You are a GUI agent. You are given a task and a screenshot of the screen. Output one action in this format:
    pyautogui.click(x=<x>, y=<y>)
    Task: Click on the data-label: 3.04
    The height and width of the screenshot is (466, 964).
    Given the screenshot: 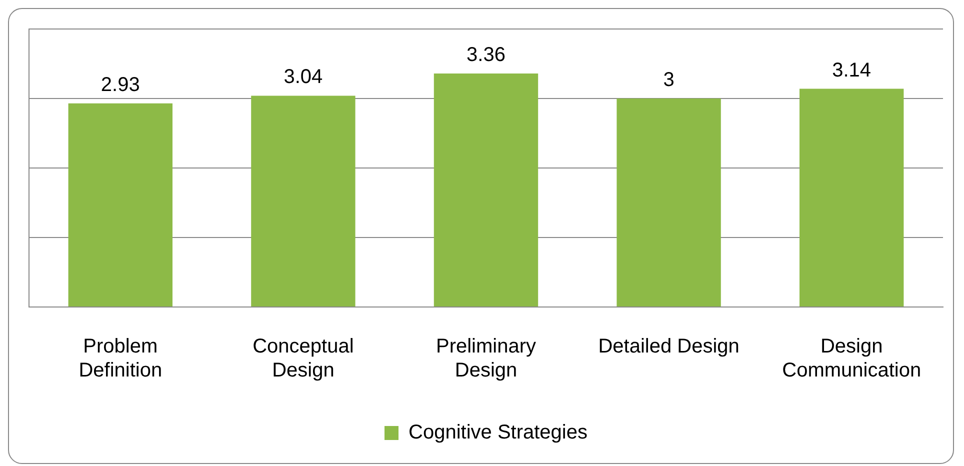 What is the action you would take?
    pyautogui.click(x=303, y=77)
    